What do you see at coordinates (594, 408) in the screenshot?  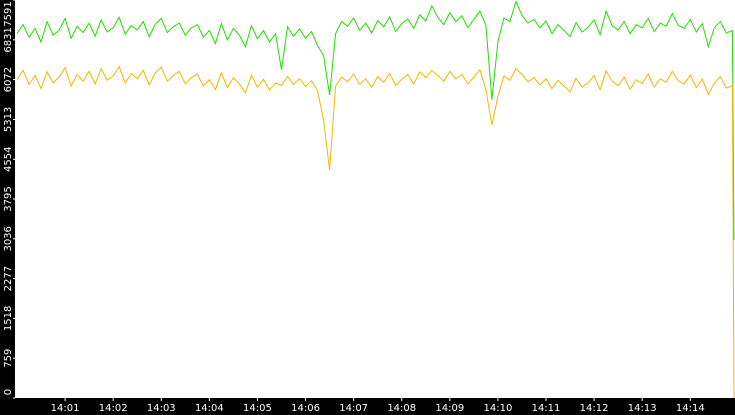 I see `x-tick-label: 14:12` at bounding box center [594, 408].